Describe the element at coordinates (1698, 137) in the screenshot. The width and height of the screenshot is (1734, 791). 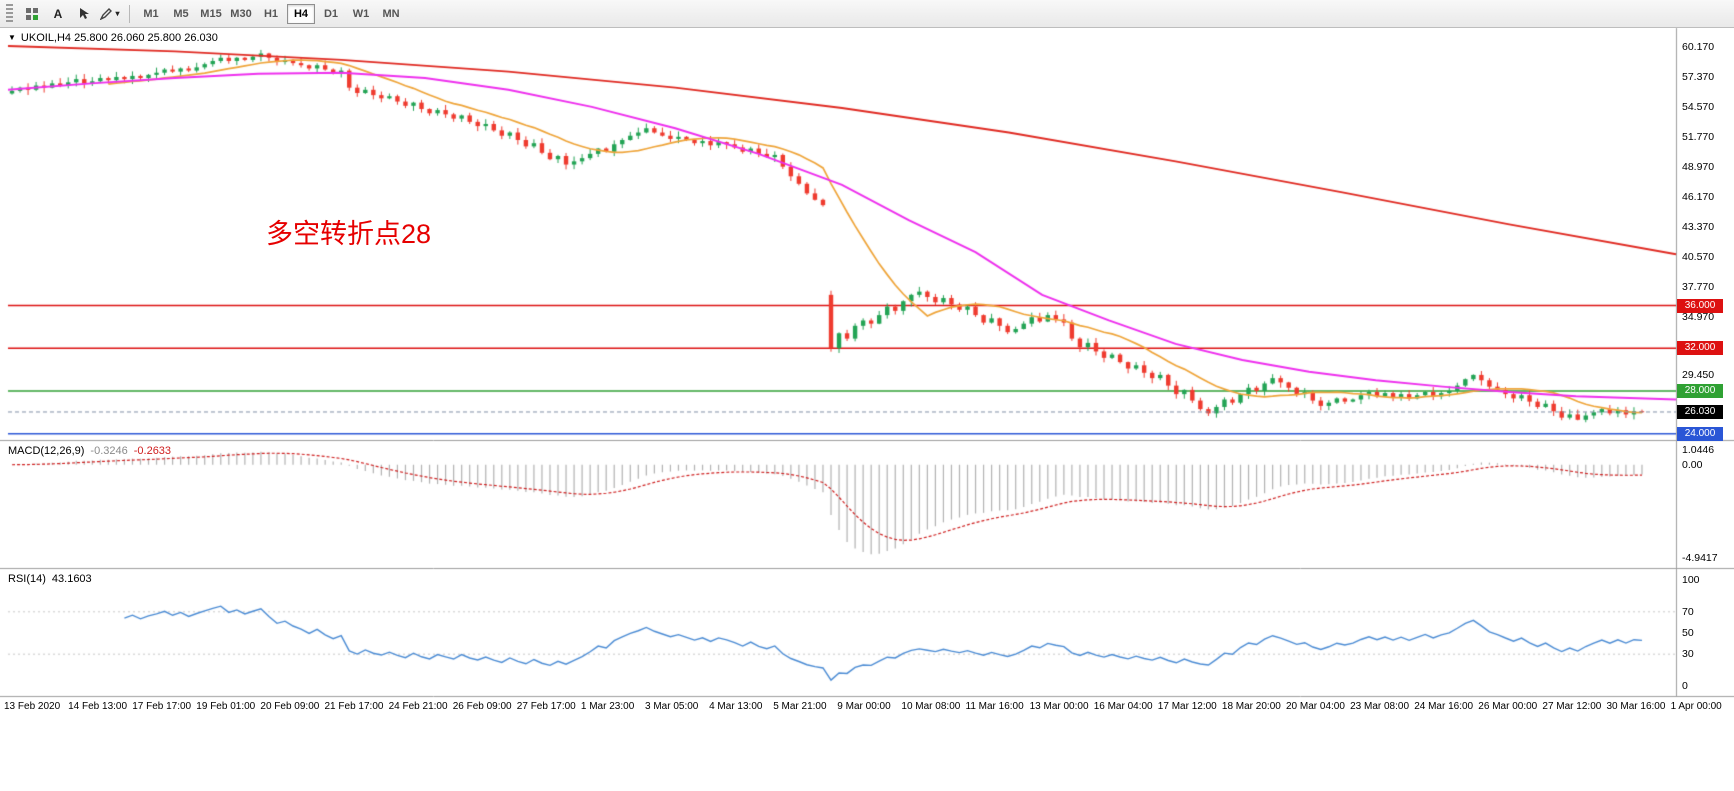
I see `price-axis-tick: 51.770` at that location.